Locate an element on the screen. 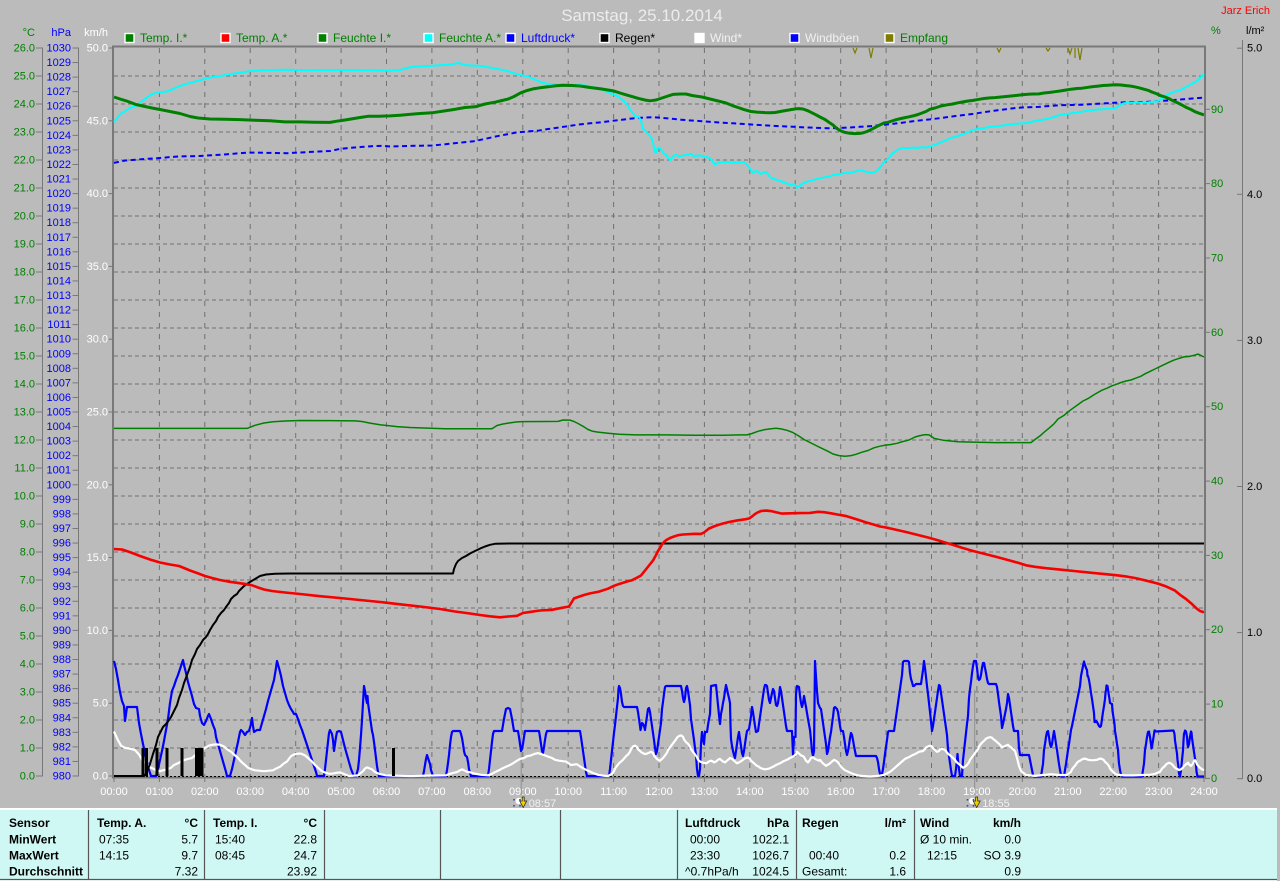  svg-text: 988 is located at coordinates (62, 660).